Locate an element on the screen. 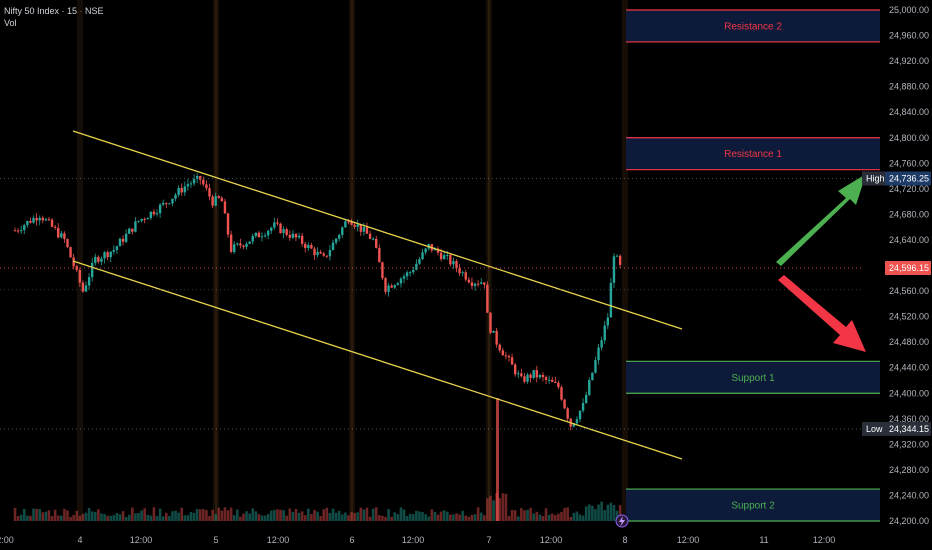 This screenshot has width=932, height=550. forecast-arrows is located at coordinates (821, 263).